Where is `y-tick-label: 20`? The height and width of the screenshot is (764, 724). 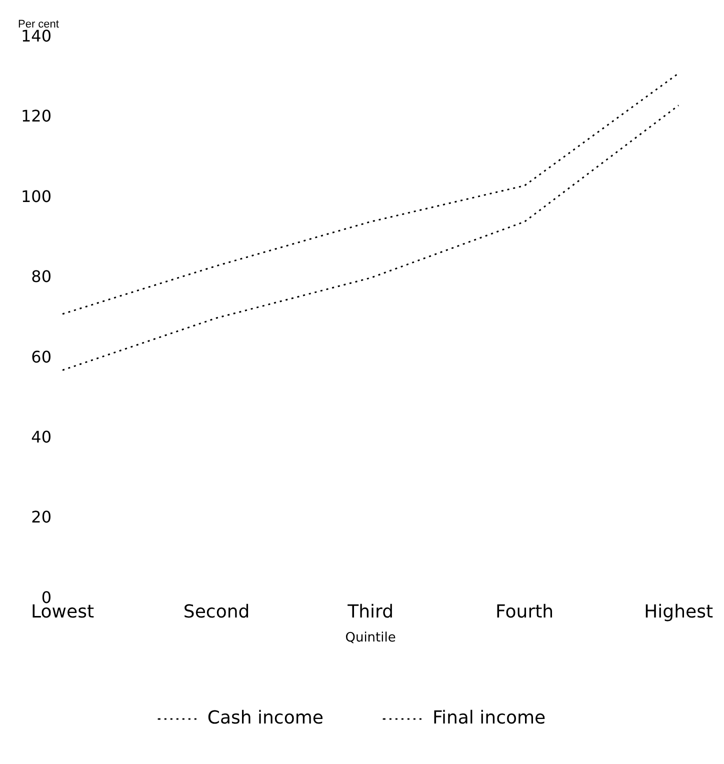 y-tick-label: 20 is located at coordinates (41, 517).